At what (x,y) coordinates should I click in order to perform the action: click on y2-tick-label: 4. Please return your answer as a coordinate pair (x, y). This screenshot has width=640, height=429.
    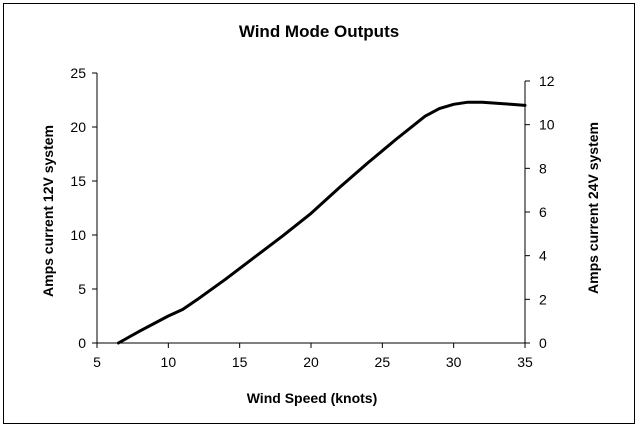
    Looking at the image, I should click on (543, 256).